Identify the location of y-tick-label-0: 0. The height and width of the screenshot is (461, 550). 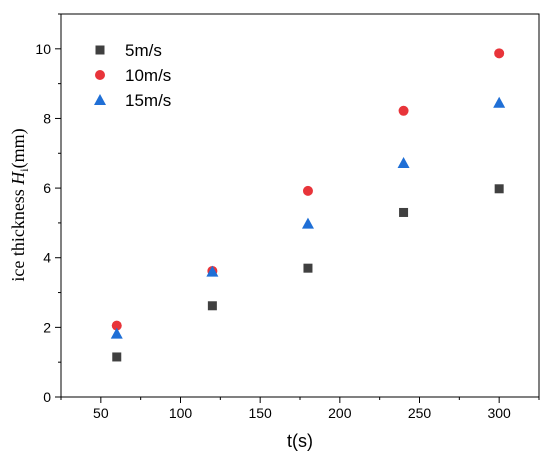
(47, 397).